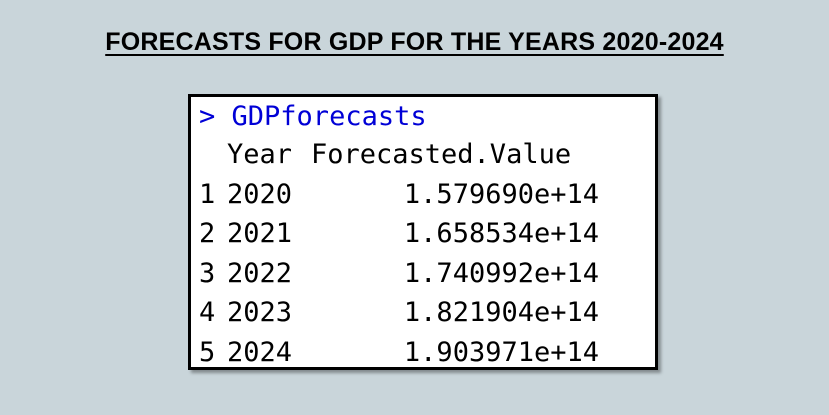 Image resolution: width=829 pixels, height=415 pixels. Describe the element at coordinates (260, 352) in the screenshot. I see `row-year: 2024` at that location.